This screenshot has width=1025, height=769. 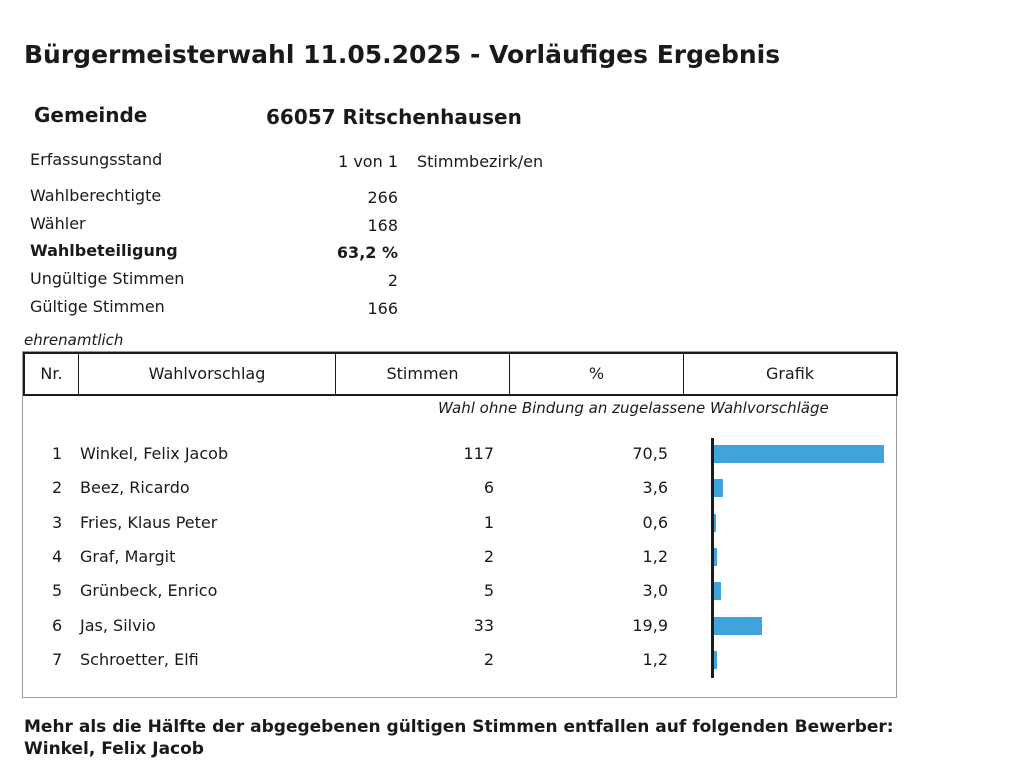 What do you see at coordinates (382, 225) in the screenshot?
I see `stat-value: 168` at bounding box center [382, 225].